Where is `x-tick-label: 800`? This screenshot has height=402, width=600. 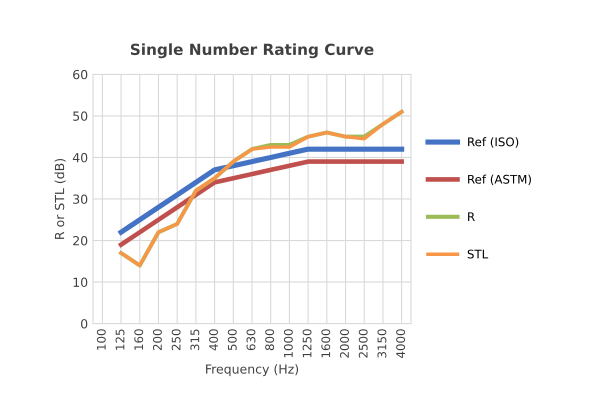
x-tick-label: 800 is located at coordinates (269, 339).